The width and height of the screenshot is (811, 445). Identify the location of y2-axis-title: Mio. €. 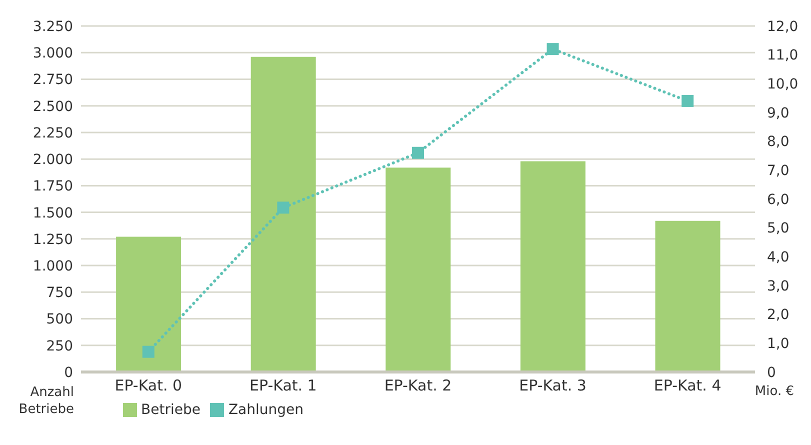
(774, 391).